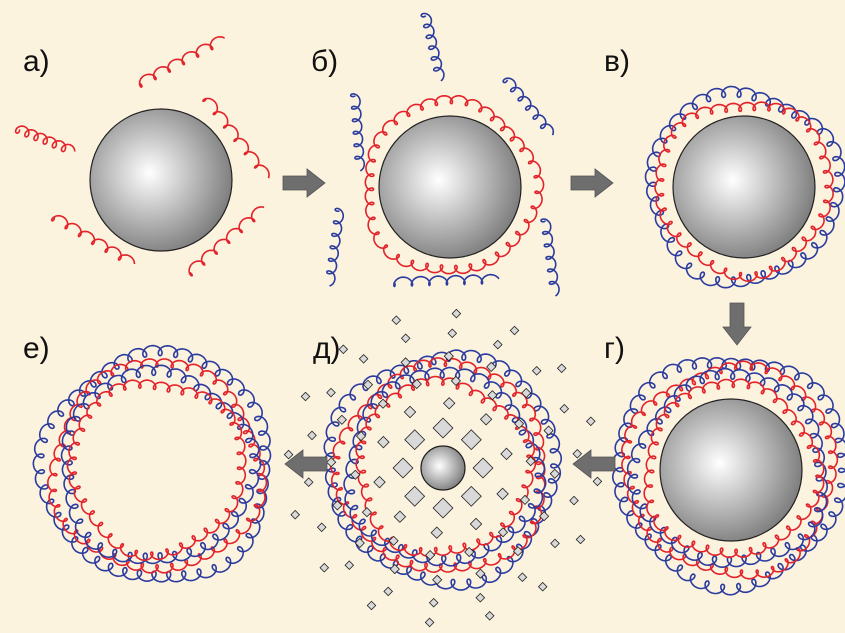 This screenshot has height=633, width=845. What do you see at coordinates (327, 348) in the screenshot?
I see `panel-label-d: д)` at bounding box center [327, 348].